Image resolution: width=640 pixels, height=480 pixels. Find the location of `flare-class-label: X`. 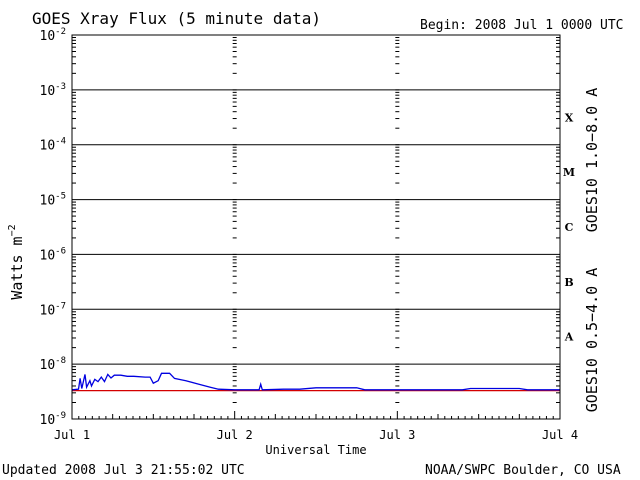

flare-class-label: X is located at coordinates (569, 117).